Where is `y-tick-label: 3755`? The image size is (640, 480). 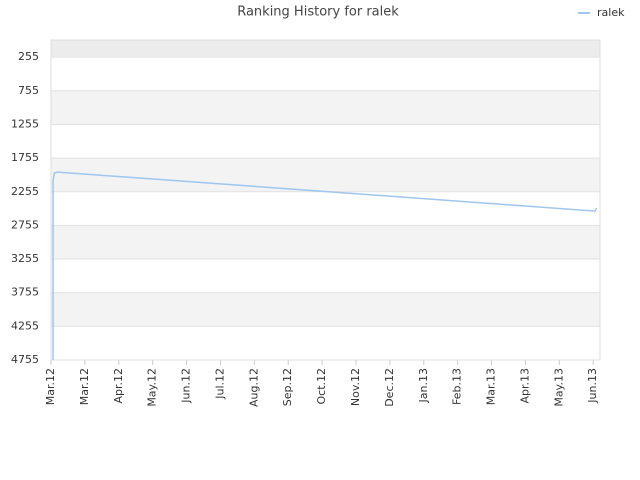 y-tick-label: 3755 is located at coordinates (25, 292).